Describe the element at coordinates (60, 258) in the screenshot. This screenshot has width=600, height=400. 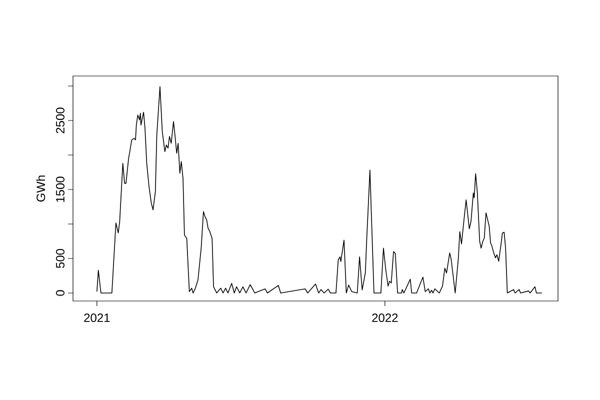
I see `y-tick-label: 500` at that location.